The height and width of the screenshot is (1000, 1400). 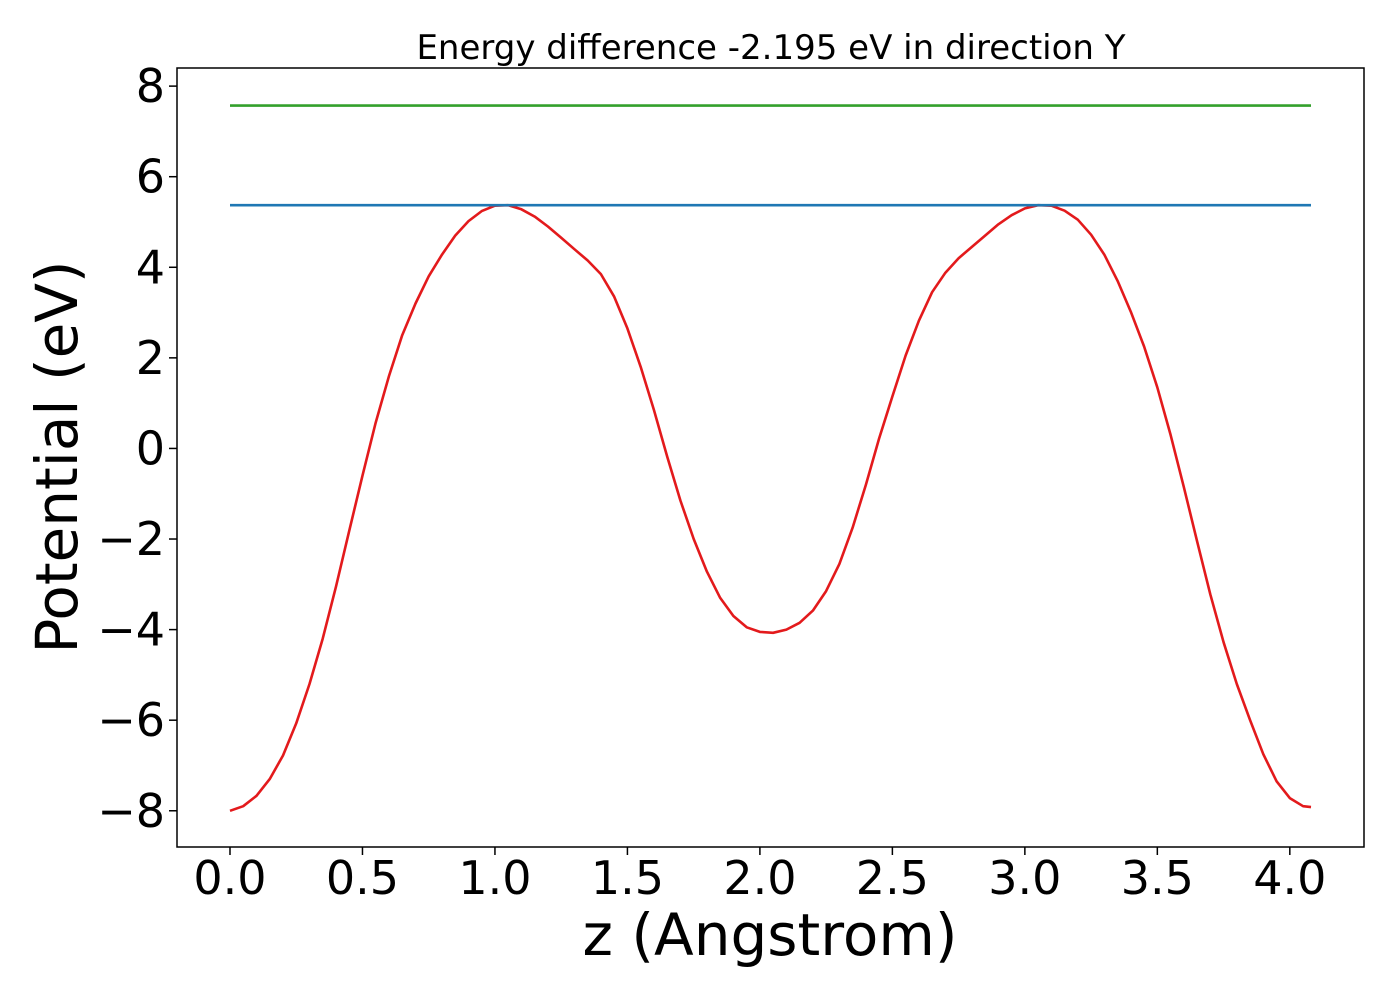 I want to click on x-tick-label: 0.5, so click(x=362, y=878).